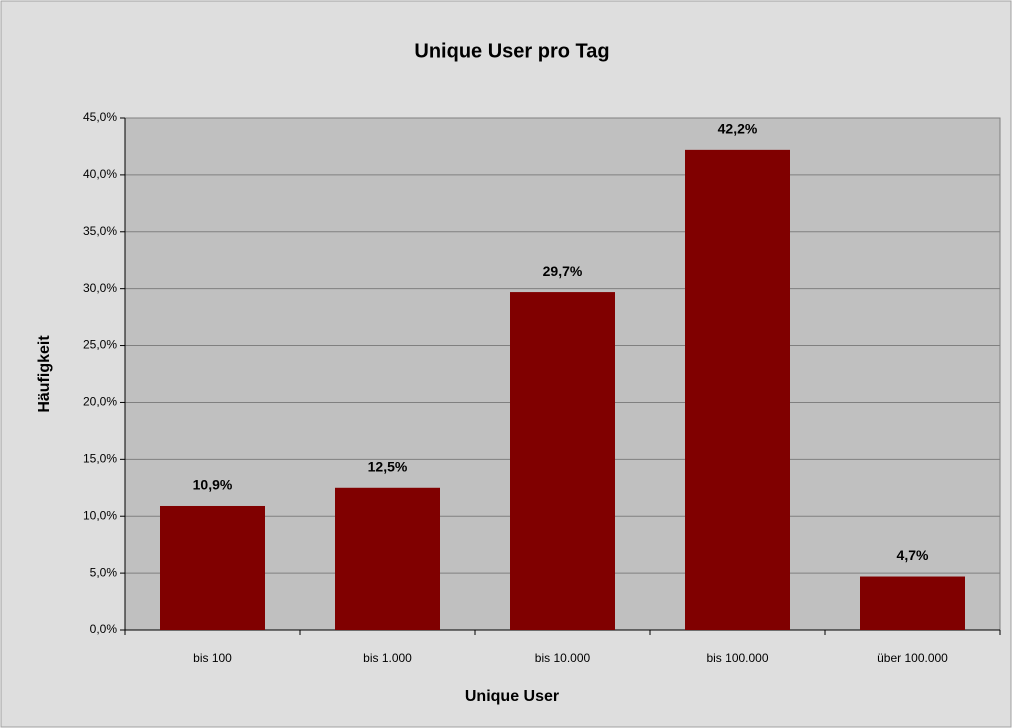 This screenshot has width=1012, height=728. I want to click on y-tick-label: 35,0%, so click(100, 231).